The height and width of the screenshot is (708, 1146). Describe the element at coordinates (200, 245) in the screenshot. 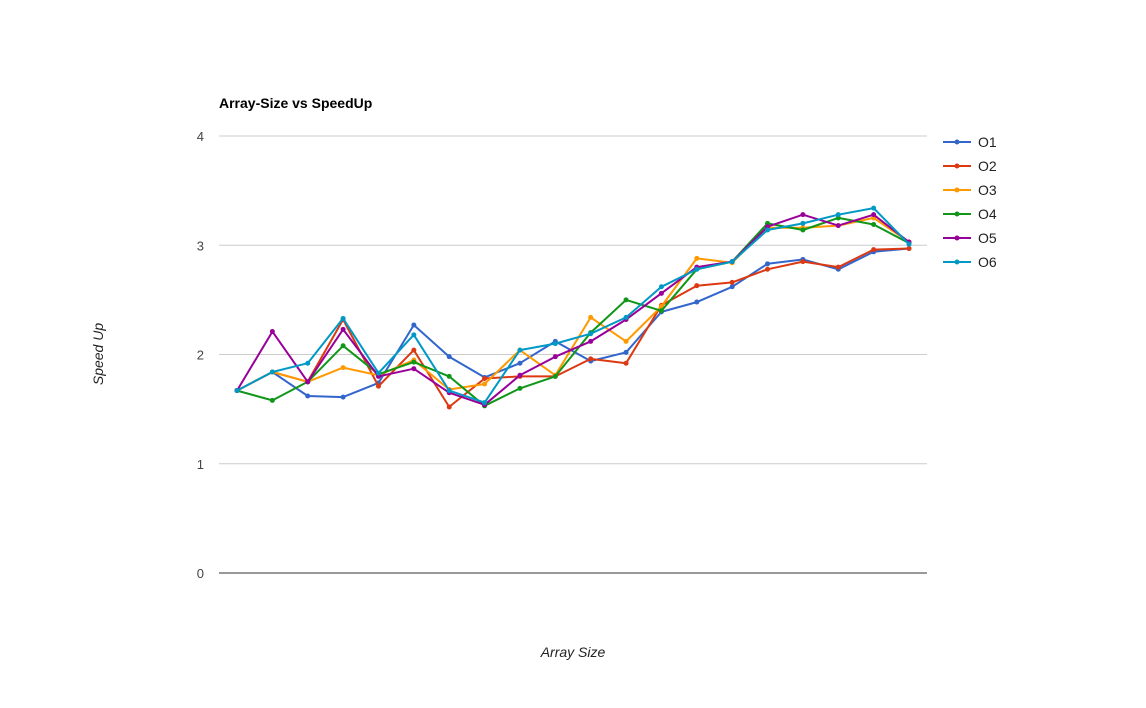

I see `y-tick-label: 3` at that location.